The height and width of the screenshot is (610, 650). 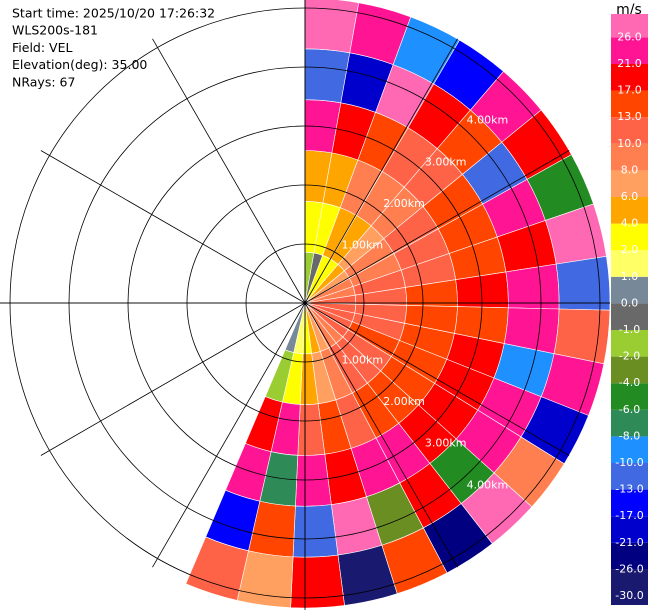 I want to click on colorbar-label: 13.0, so click(x=629, y=116).